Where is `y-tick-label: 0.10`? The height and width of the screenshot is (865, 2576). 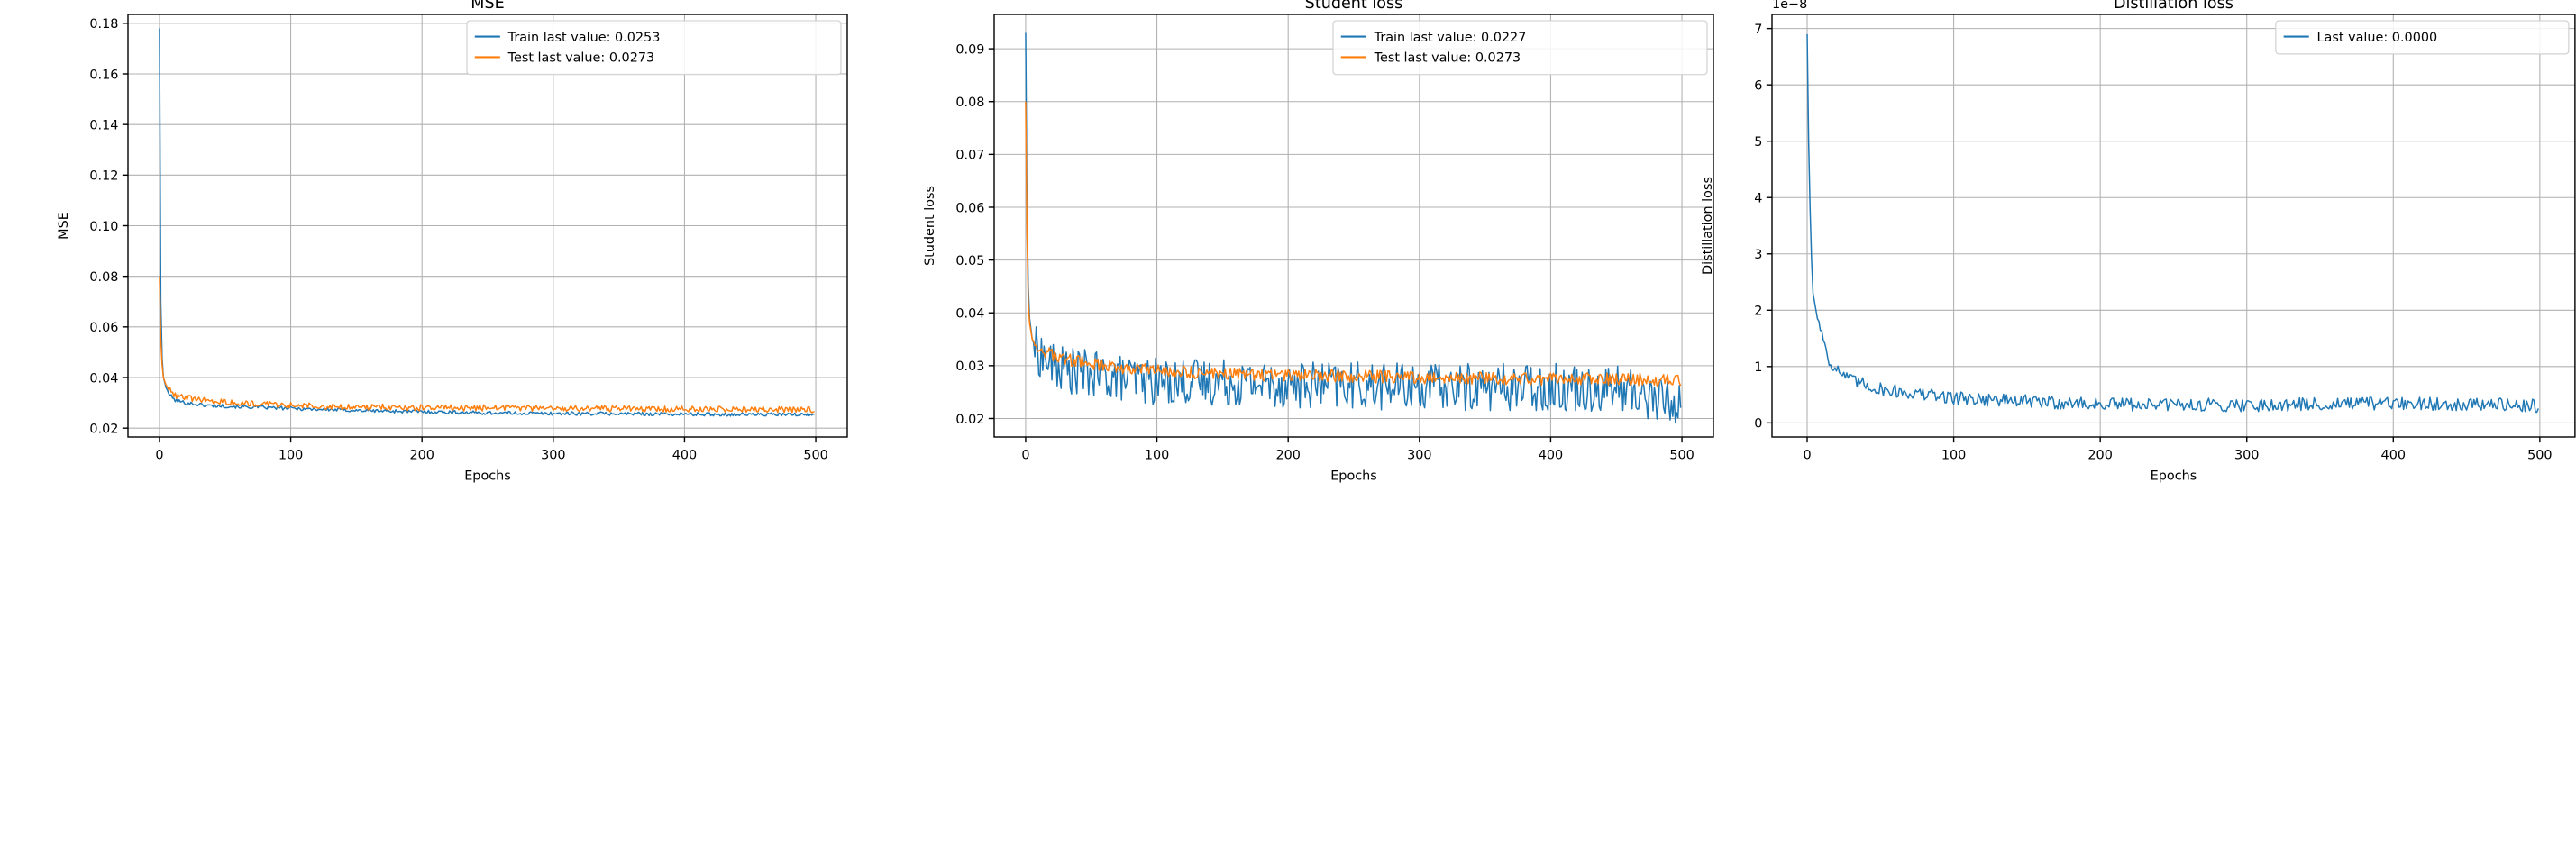 y-tick-label: 0.10 is located at coordinates (103, 227).